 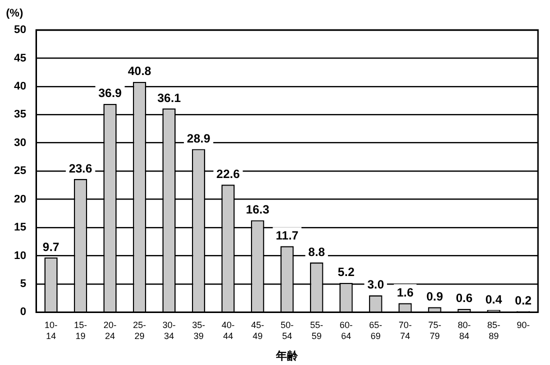 What do you see at coordinates (20, 228) in the screenshot?
I see `y-tick-label: 15` at bounding box center [20, 228].